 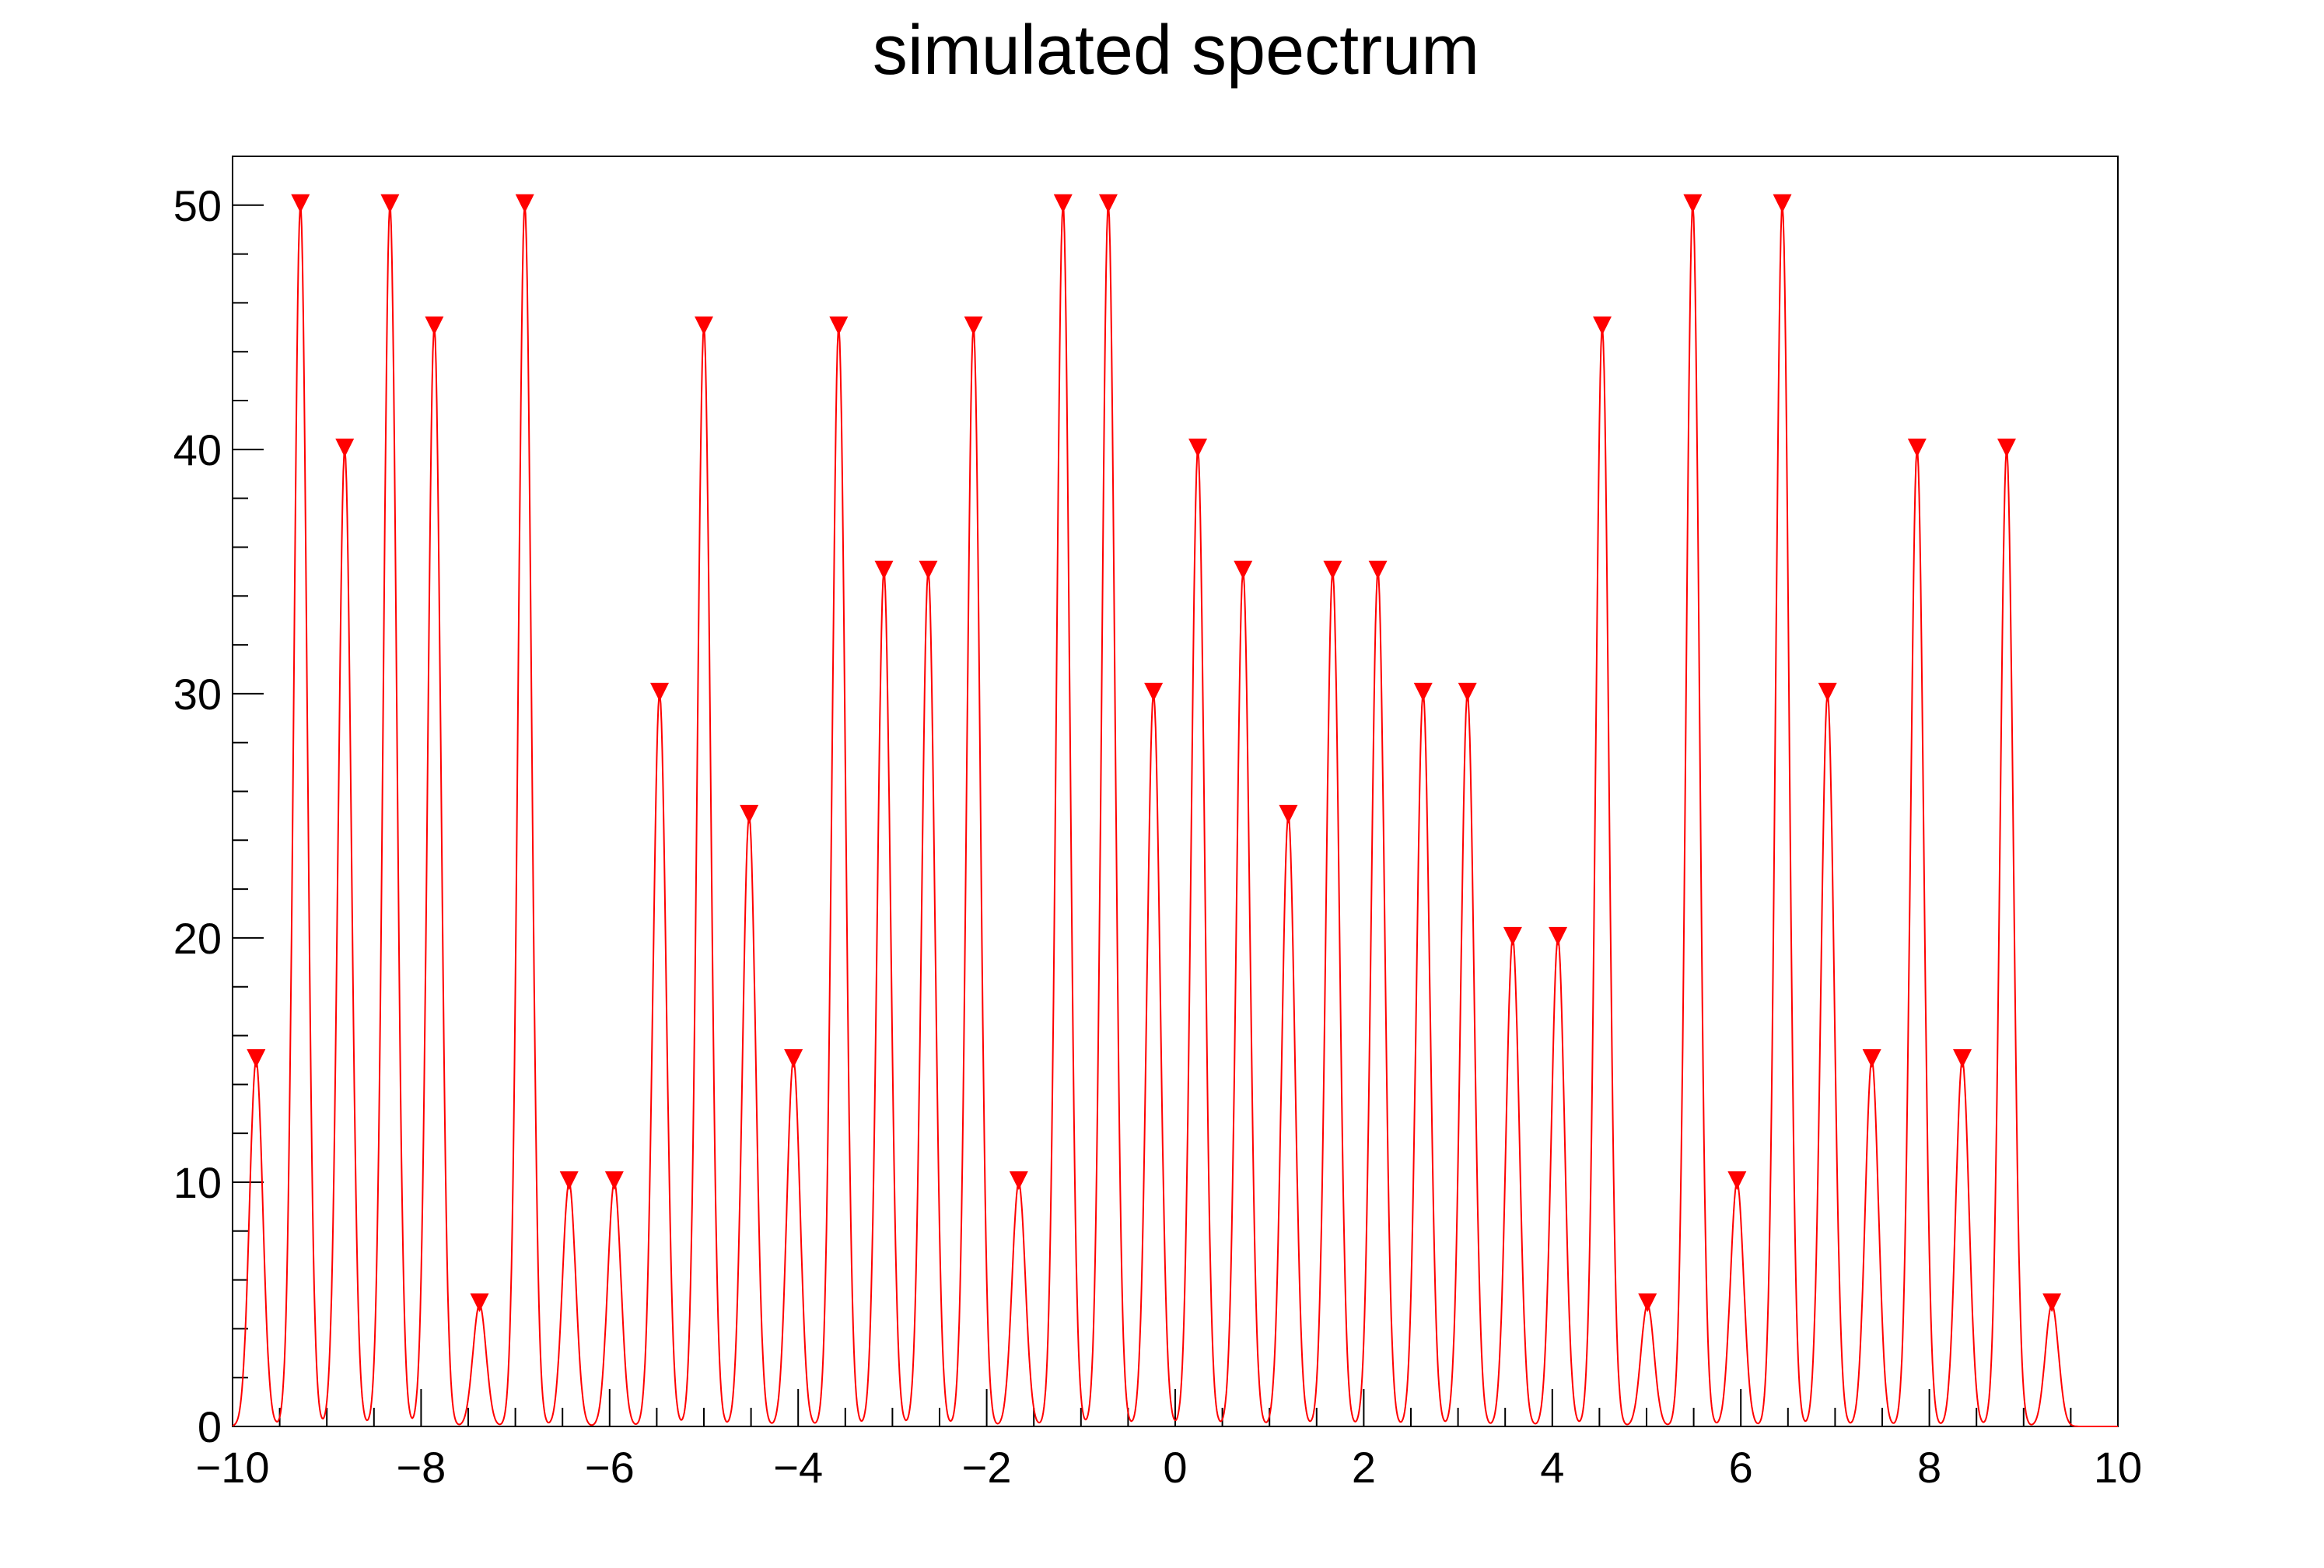 I want to click on y-tick-label: 10, so click(x=198, y=1182).